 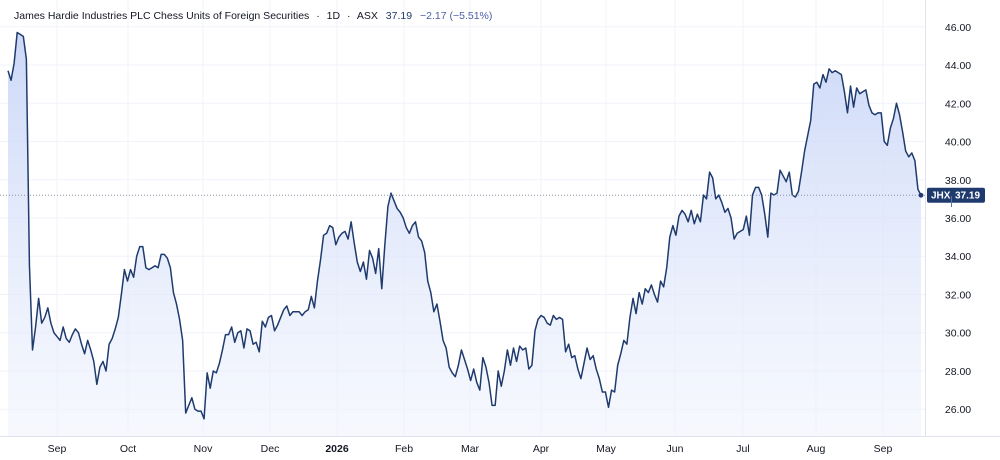 What do you see at coordinates (958, 334) in the screenshot?
I see `y-tick-label: 30.00` at bounding box center [958, 334].